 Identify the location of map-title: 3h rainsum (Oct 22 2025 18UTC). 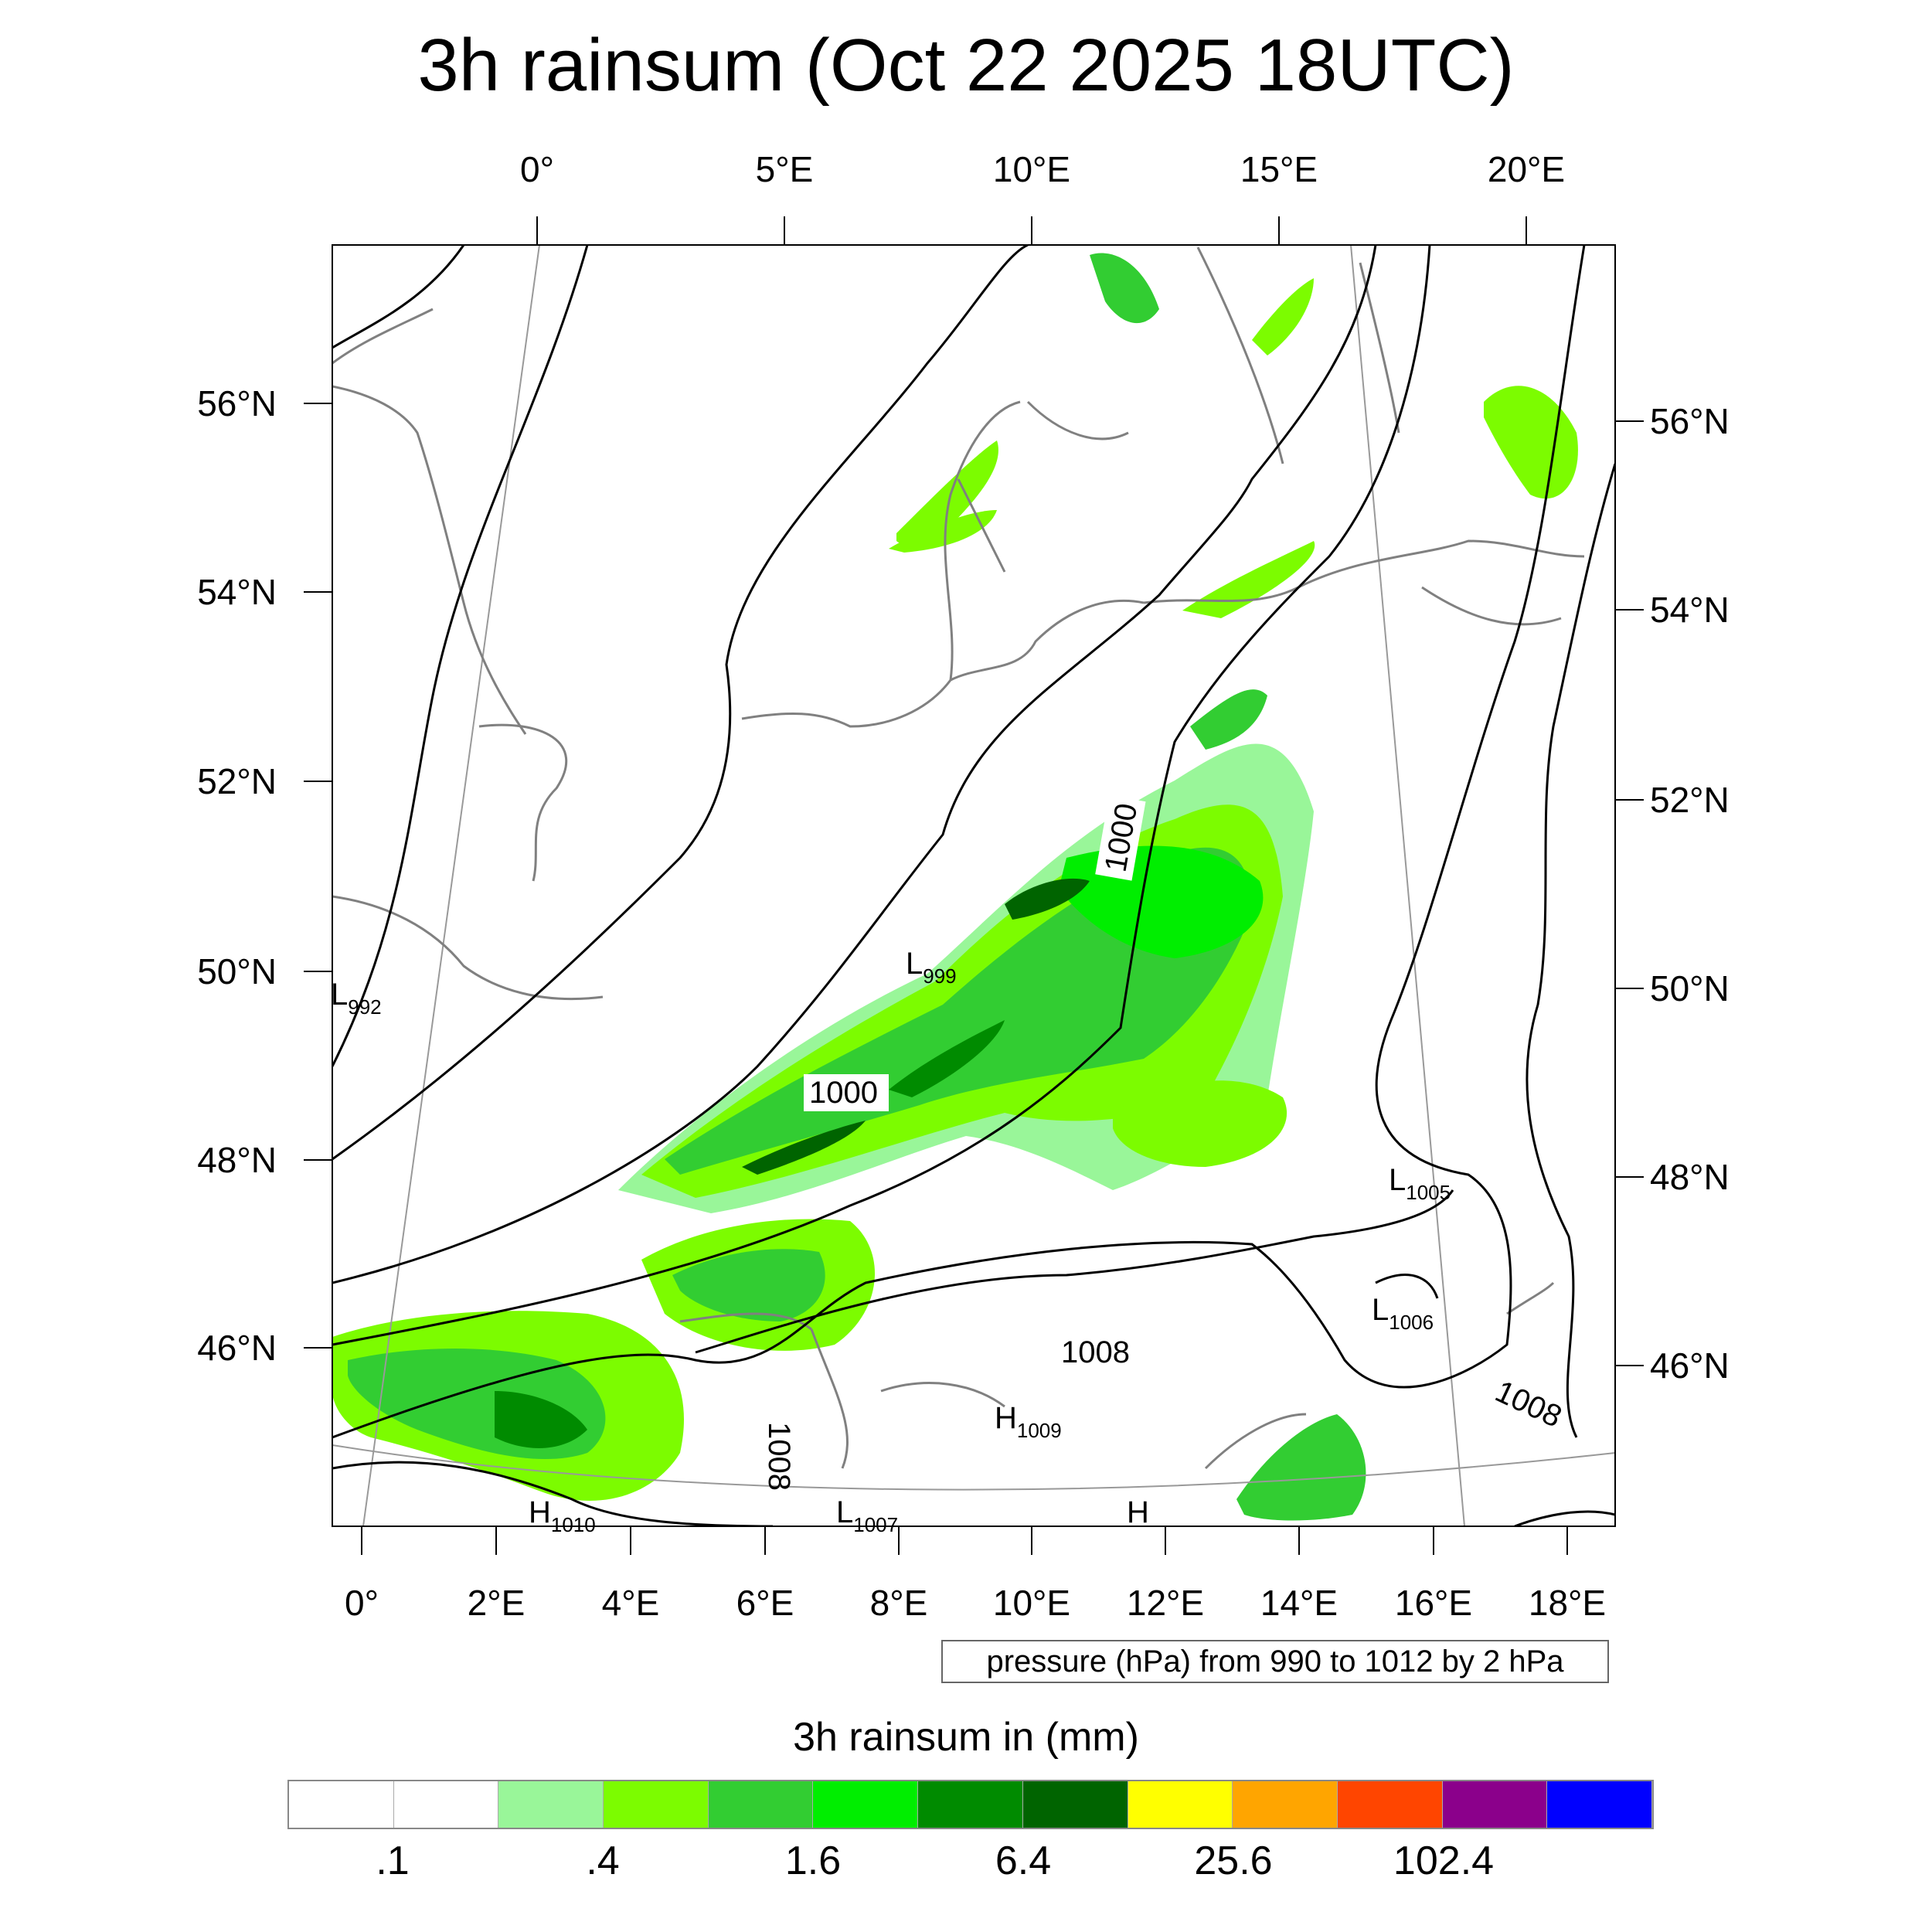
(966, 66).